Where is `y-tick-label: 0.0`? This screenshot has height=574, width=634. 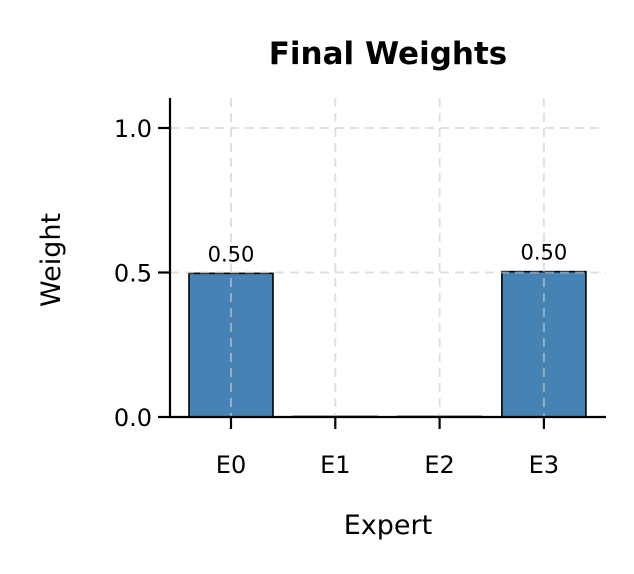 y-tick-label: 0.0 is located at coordinates (133, 418).